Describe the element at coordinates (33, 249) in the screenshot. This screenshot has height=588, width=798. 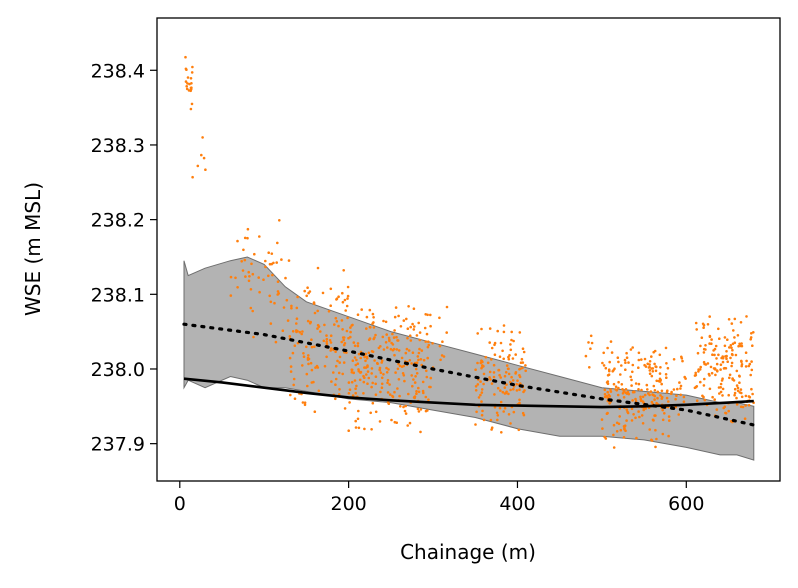
I see `y-axis-label: WSE (m MSL)` at that location.